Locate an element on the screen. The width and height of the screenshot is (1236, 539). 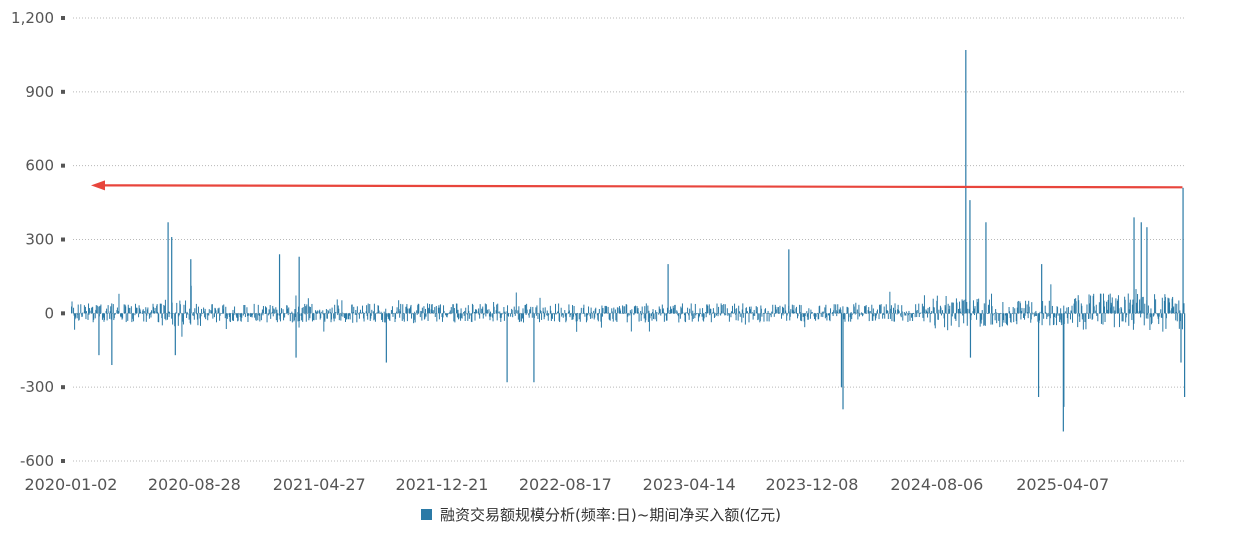
legend: 融资交易额规模分析(频率:日)~期间净买入额(亿元) is located at coordinates (601, 515).